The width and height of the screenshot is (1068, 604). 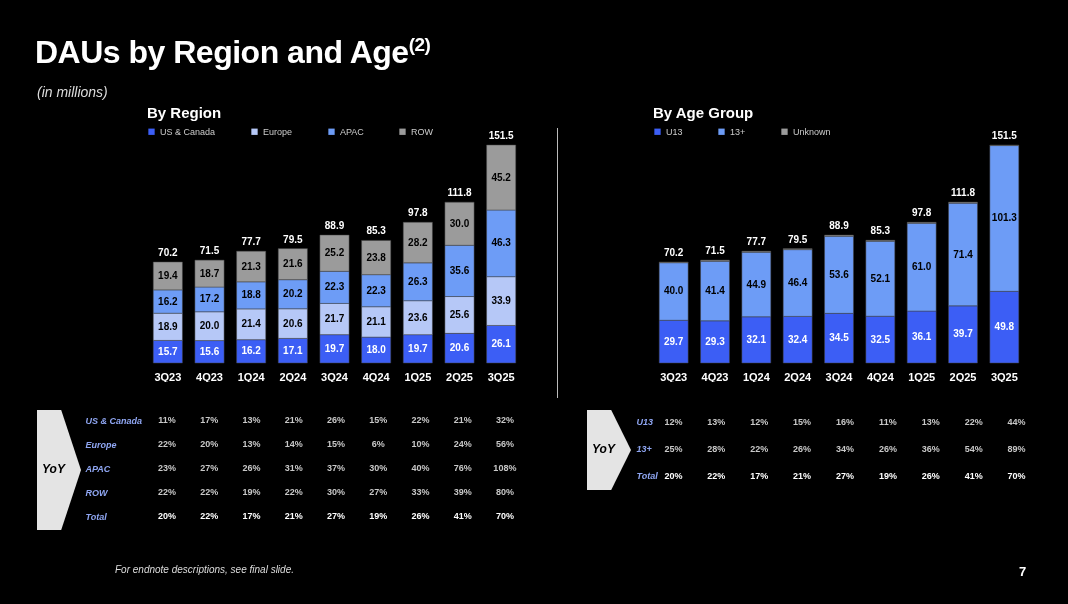 I want to click on total-label: 77.7, so click(x=756, y=242).